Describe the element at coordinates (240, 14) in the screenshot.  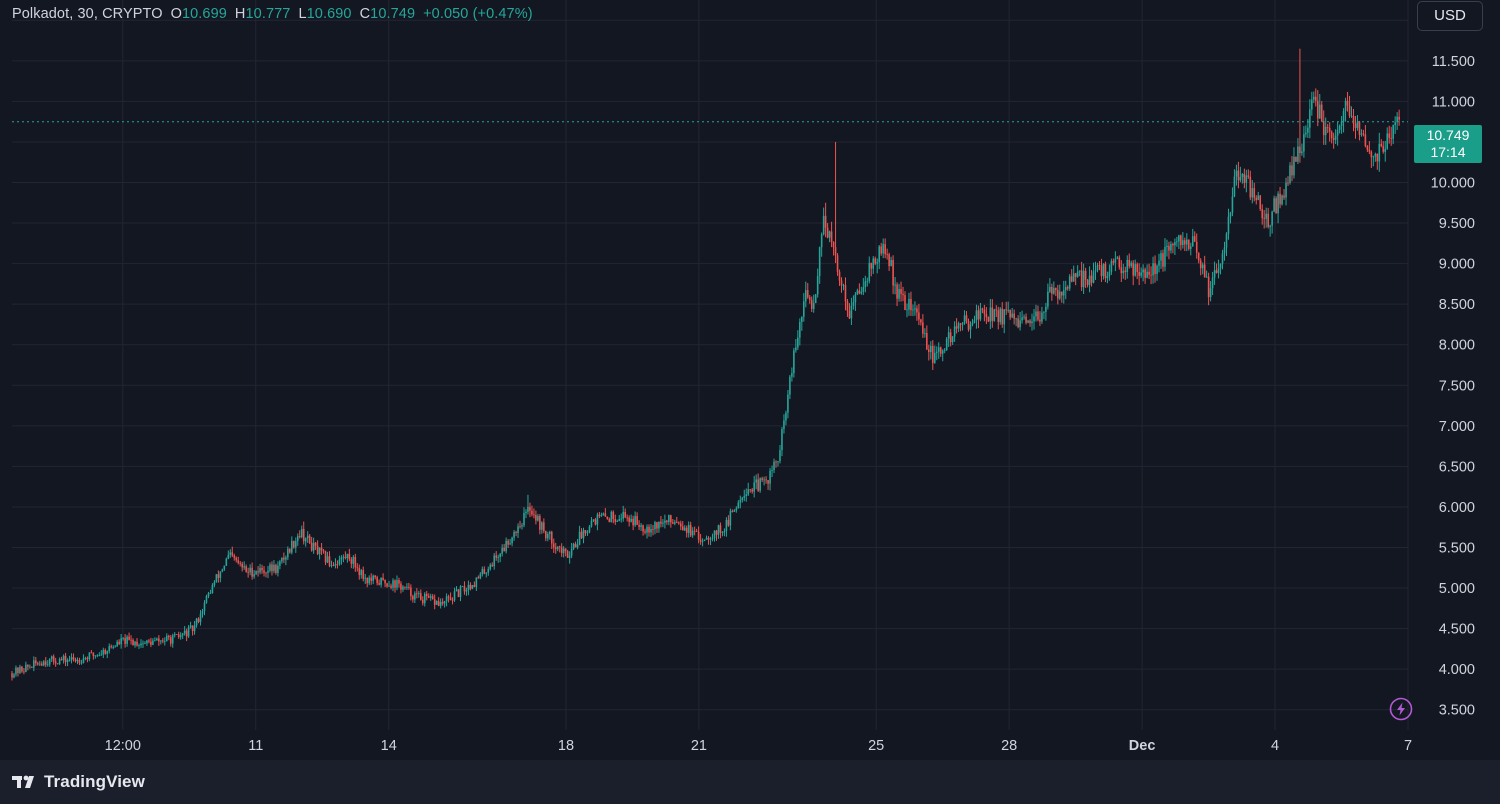
I see `high-label: H` at that location.